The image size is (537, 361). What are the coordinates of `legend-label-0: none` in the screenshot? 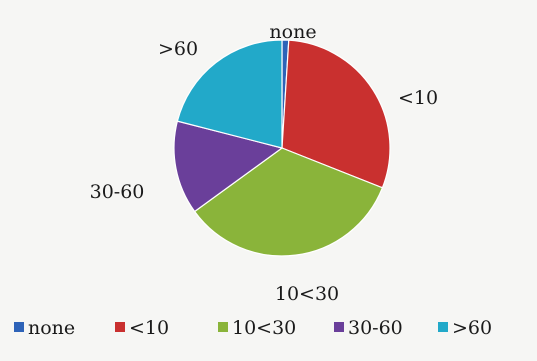 It's located at (51, 328).